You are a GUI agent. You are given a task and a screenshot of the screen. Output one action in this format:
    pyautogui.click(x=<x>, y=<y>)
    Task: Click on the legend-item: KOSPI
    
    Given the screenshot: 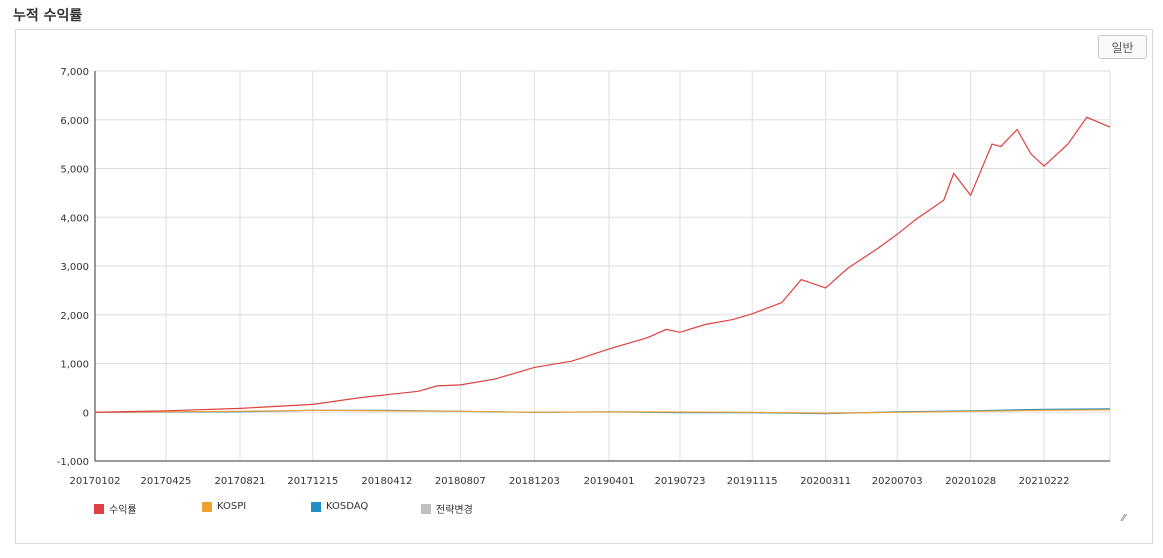 What is the action you would take?
    pyautogui.click(x=224, y=506)
    